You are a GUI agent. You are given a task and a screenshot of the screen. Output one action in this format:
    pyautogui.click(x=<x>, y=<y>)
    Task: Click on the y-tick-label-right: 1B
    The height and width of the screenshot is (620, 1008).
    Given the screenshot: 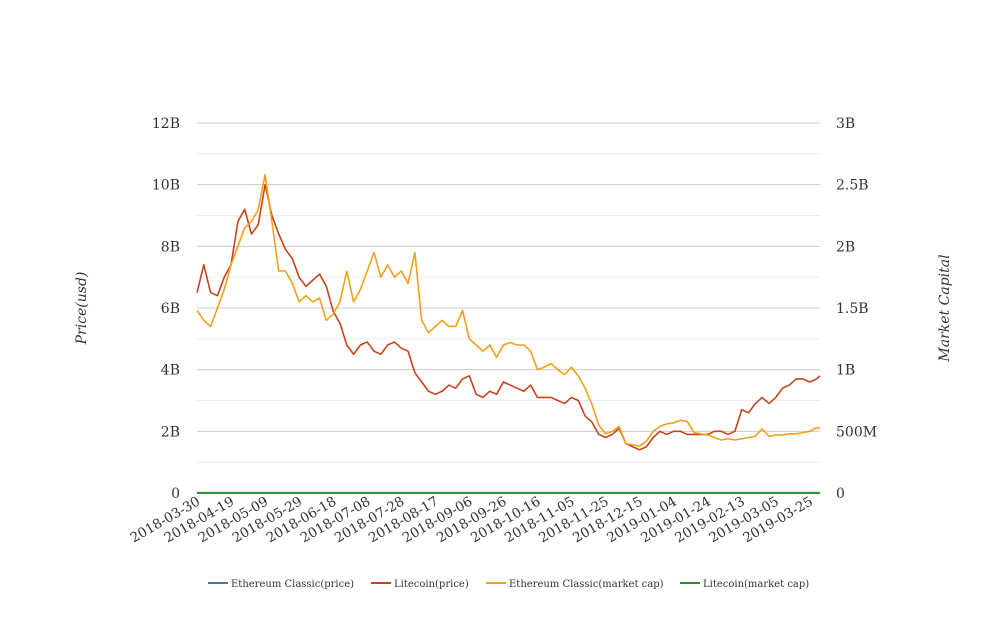 What is the action you would take?
    pyautogui.click(x=845, y=371)
    